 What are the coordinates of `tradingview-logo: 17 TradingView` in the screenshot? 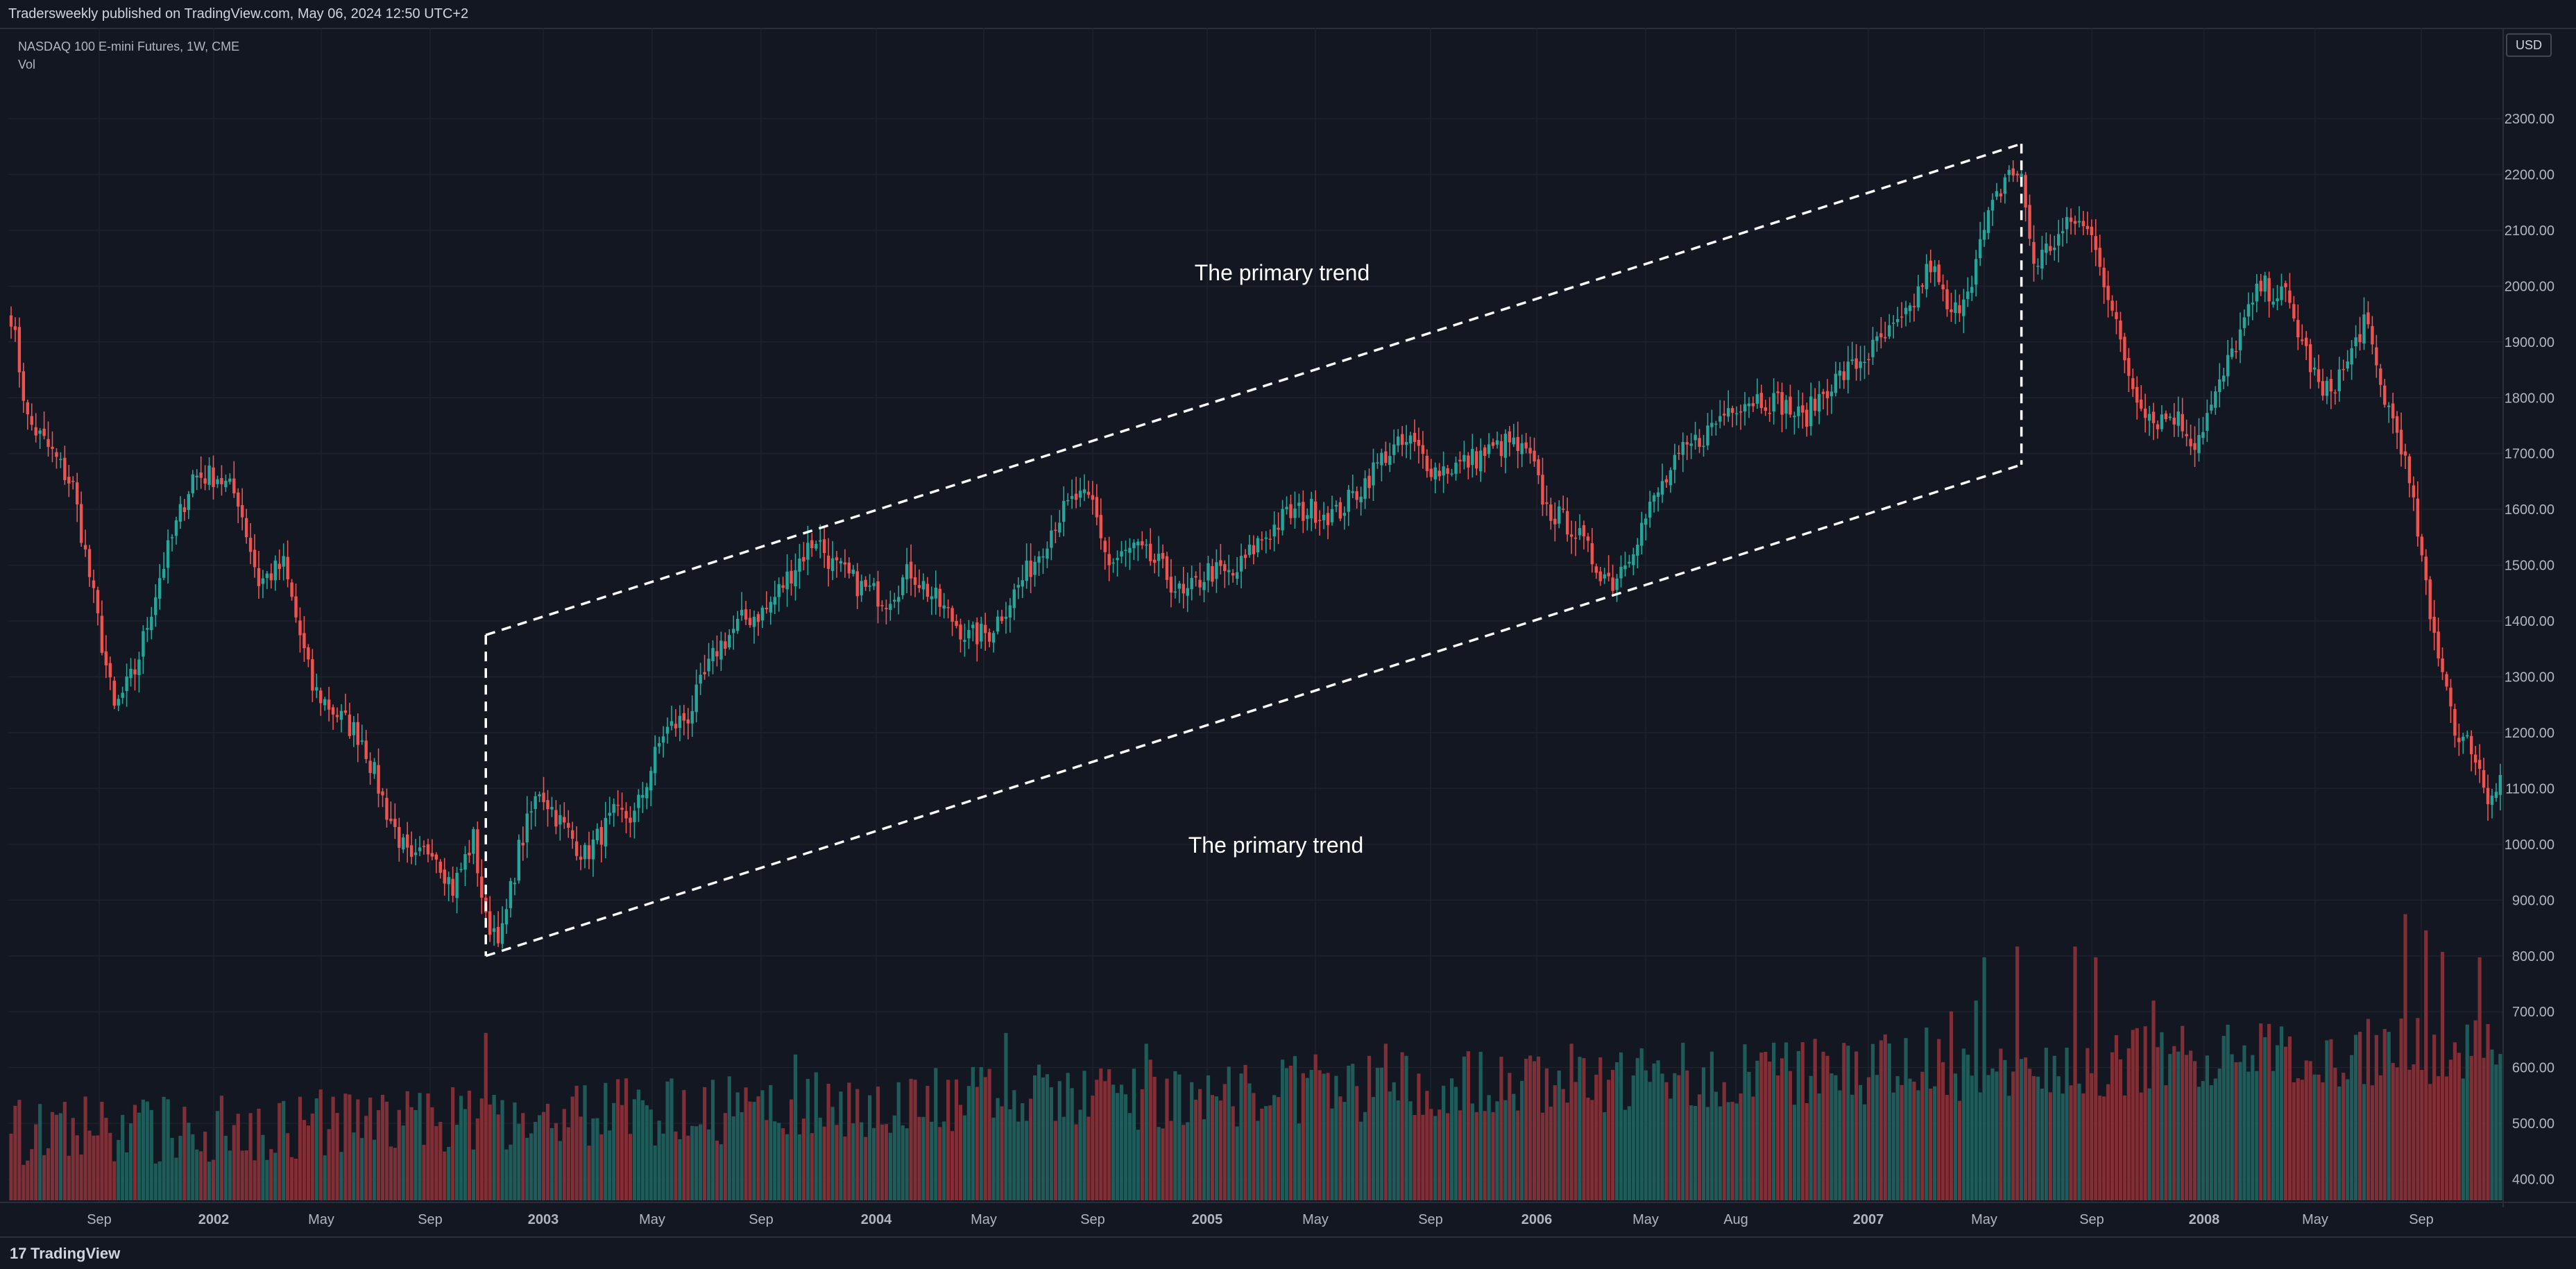 It's located at (65, 1254).